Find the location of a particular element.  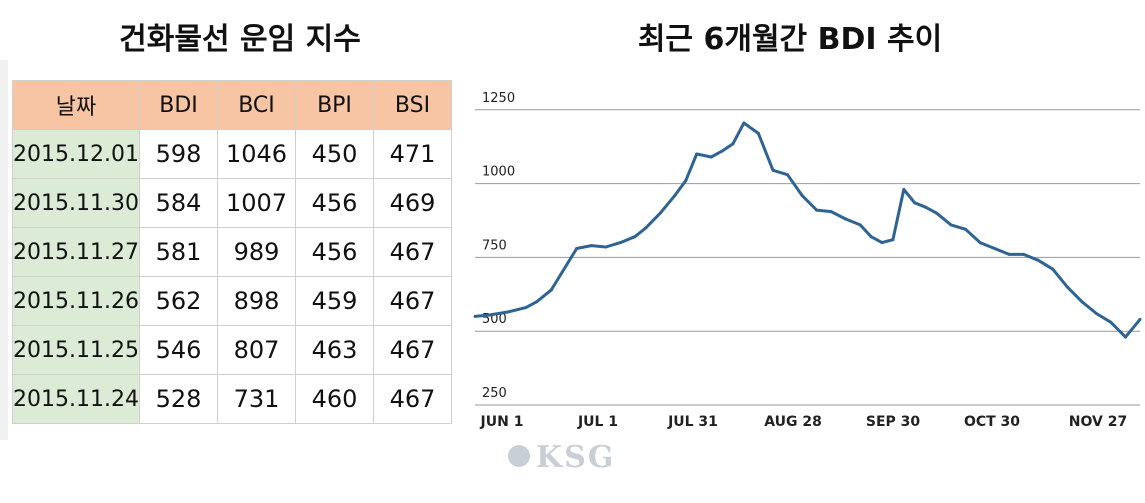

x-tick-label: NOV 27 is located at coordinates (1098, 422).